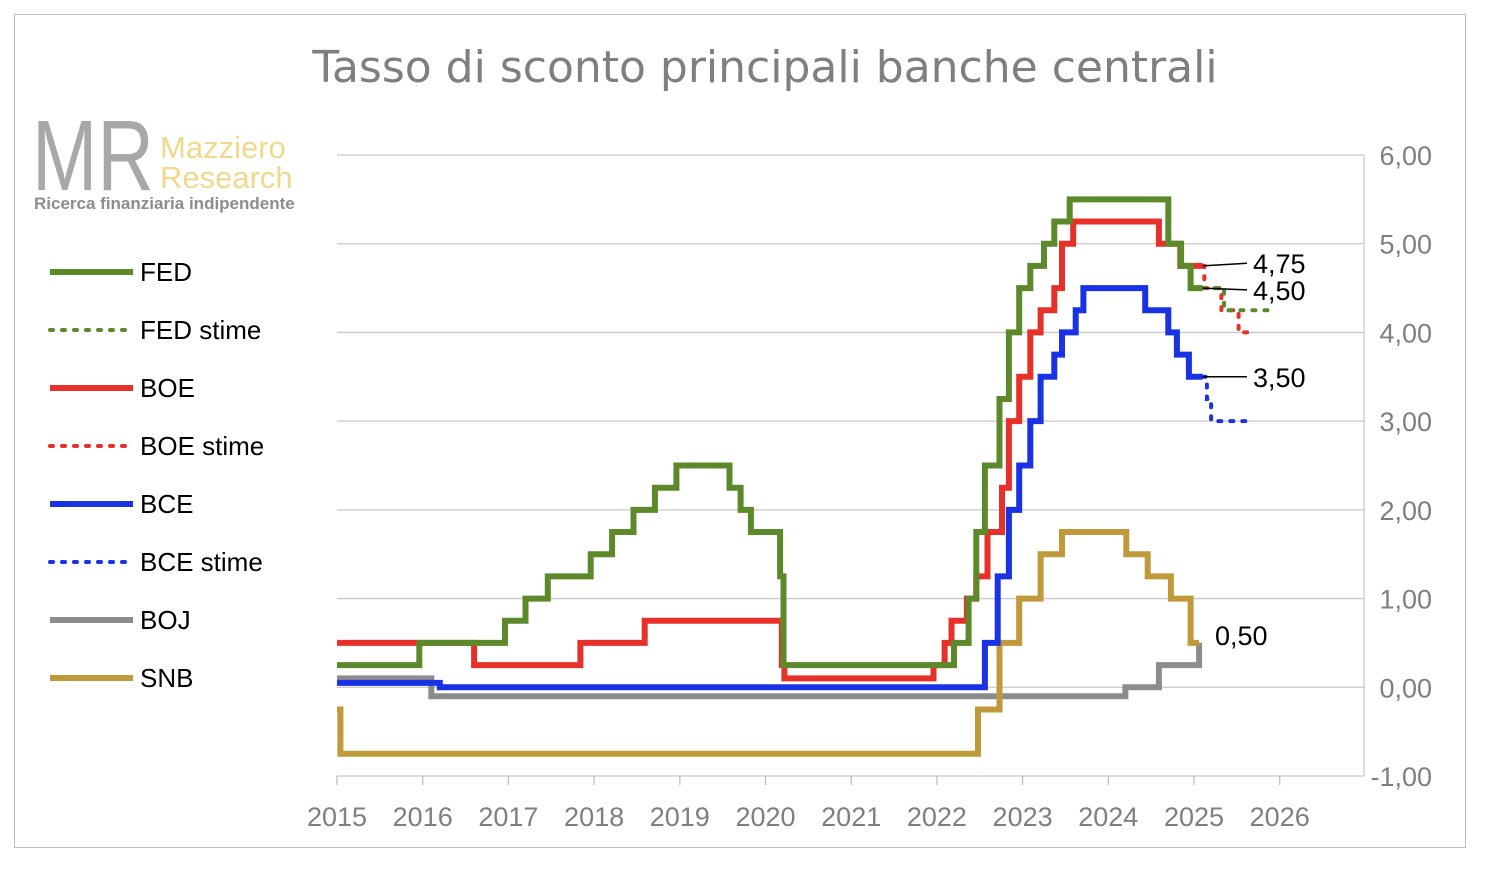 The height and width of the screenshot is (872, 1486). I want to click on x-tick-label: 2021, so click(851, 817).